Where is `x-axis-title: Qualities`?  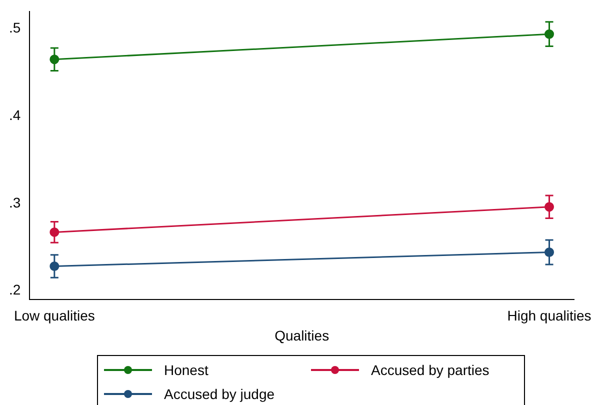 x-axis-title: Qualities is located at coordinates (302, 335).